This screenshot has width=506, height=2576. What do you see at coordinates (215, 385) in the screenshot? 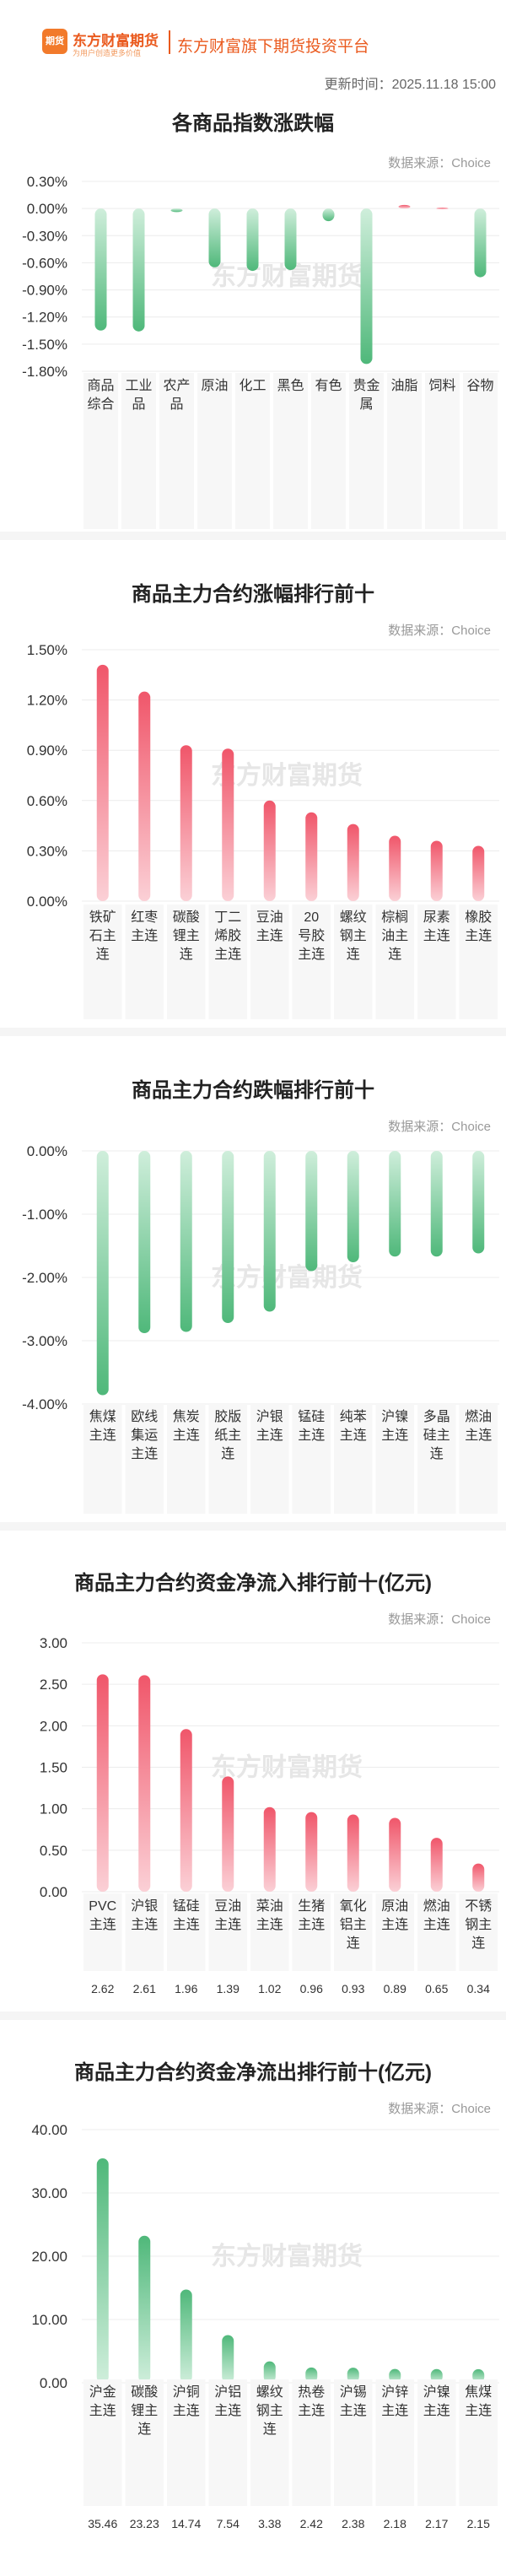
I see `category-label: 原油` at bounding box center [215, 385].